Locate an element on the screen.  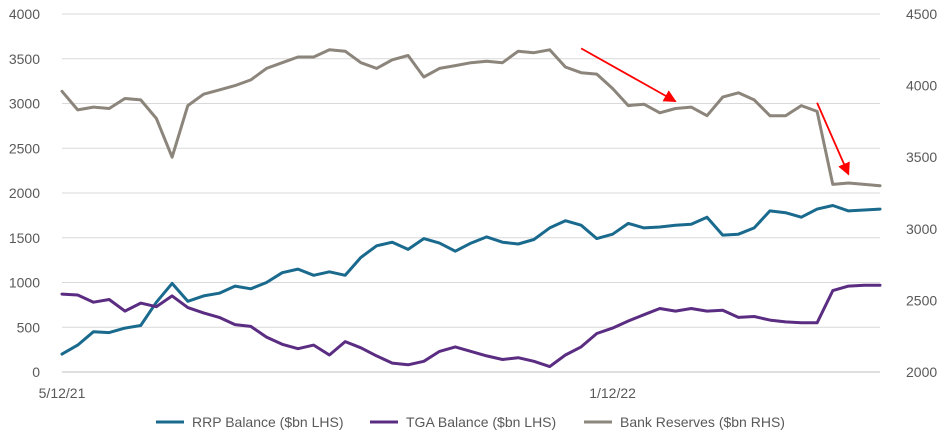
left-tick-label: 3500 is located at coordinates (24, 59).